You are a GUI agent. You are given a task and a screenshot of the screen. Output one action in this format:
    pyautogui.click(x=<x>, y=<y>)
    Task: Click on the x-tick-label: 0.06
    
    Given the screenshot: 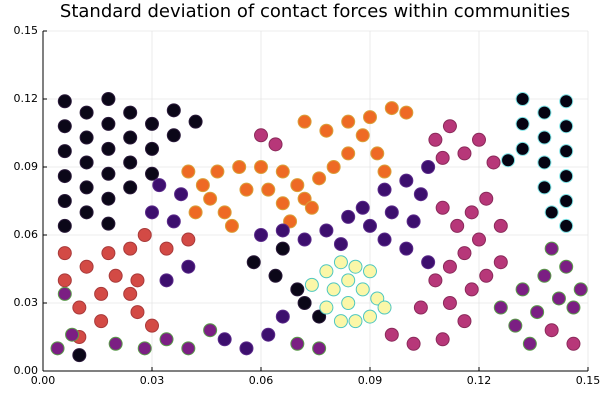 What is the action you would take?
    pyautogui.click(x=261, y=380)
    